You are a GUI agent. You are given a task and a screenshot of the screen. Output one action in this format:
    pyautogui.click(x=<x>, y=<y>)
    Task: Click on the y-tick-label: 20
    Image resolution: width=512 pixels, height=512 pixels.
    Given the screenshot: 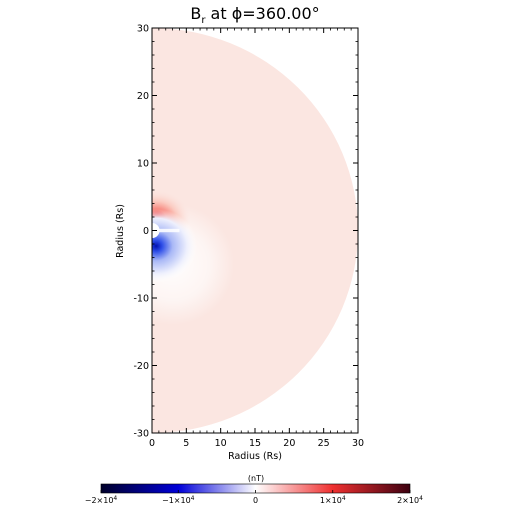 What is the action you would take?
    pyautogui.click(x=143, y=96)
    